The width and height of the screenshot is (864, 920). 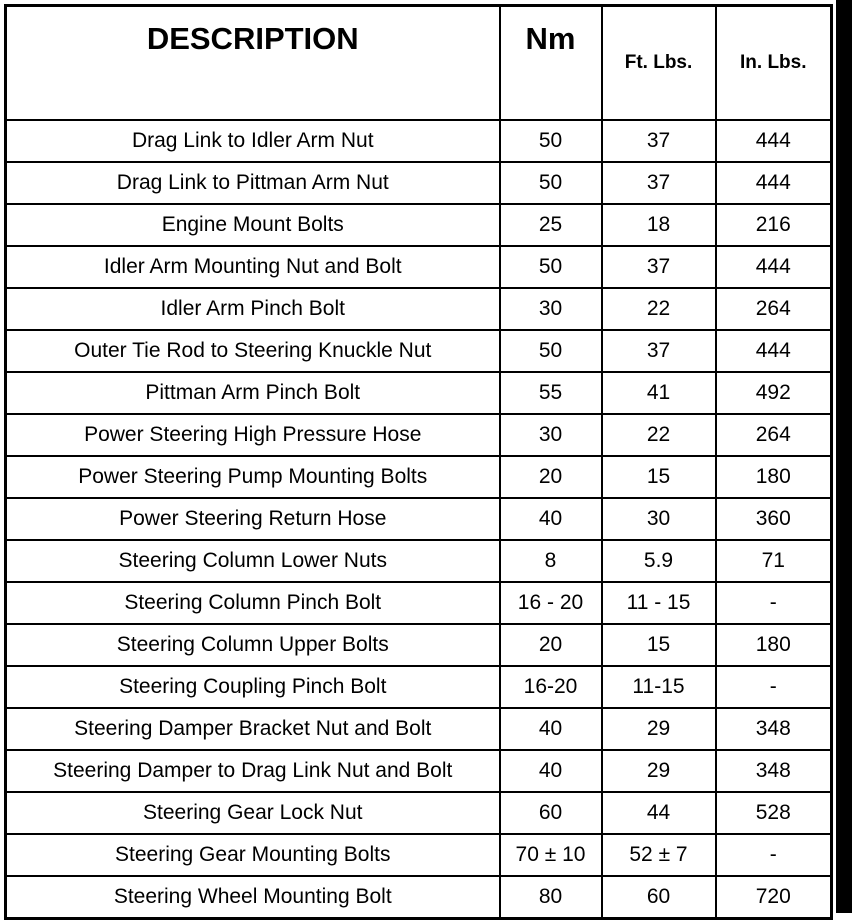 What do you see at coordinates (658, 393) in the screenshot?
I see `ft-lbs-cell: 41` at bounding box center [658, 393].